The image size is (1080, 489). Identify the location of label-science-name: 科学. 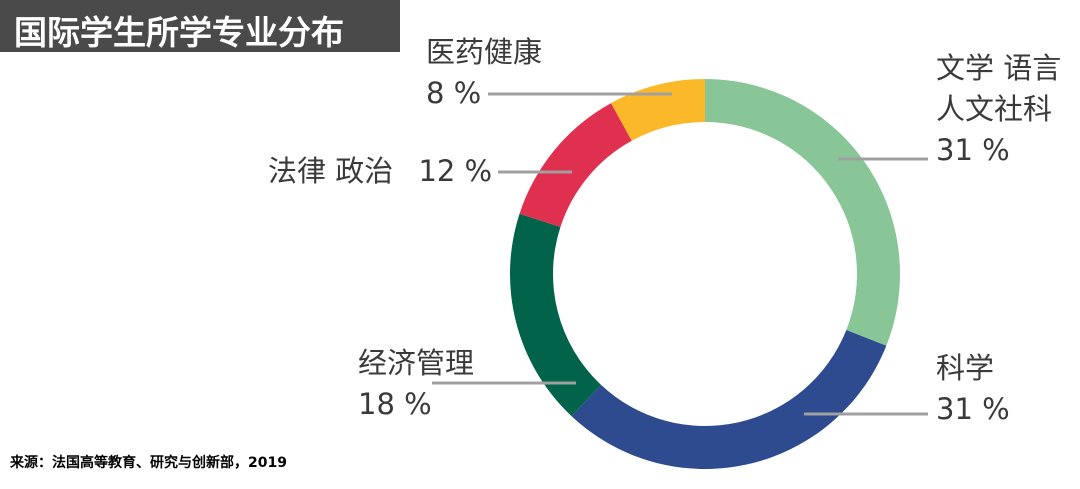
(965, 368).